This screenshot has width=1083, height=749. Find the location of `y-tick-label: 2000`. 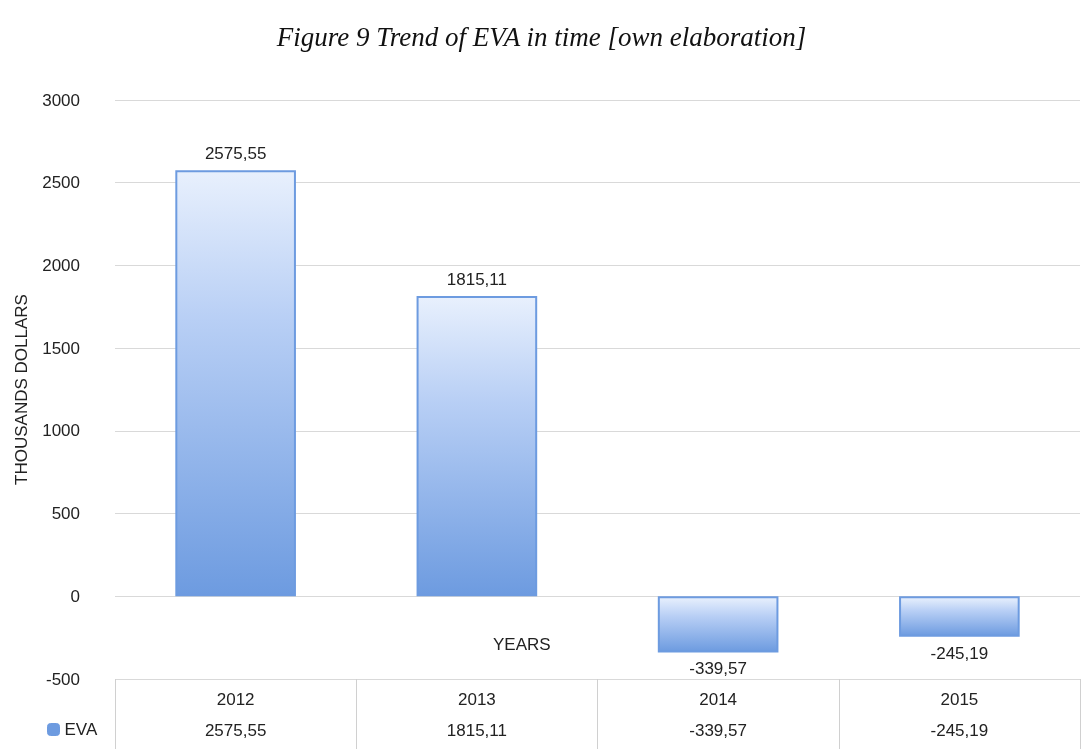

y-tick-label: 2000 is located at coordinates (61, 265).